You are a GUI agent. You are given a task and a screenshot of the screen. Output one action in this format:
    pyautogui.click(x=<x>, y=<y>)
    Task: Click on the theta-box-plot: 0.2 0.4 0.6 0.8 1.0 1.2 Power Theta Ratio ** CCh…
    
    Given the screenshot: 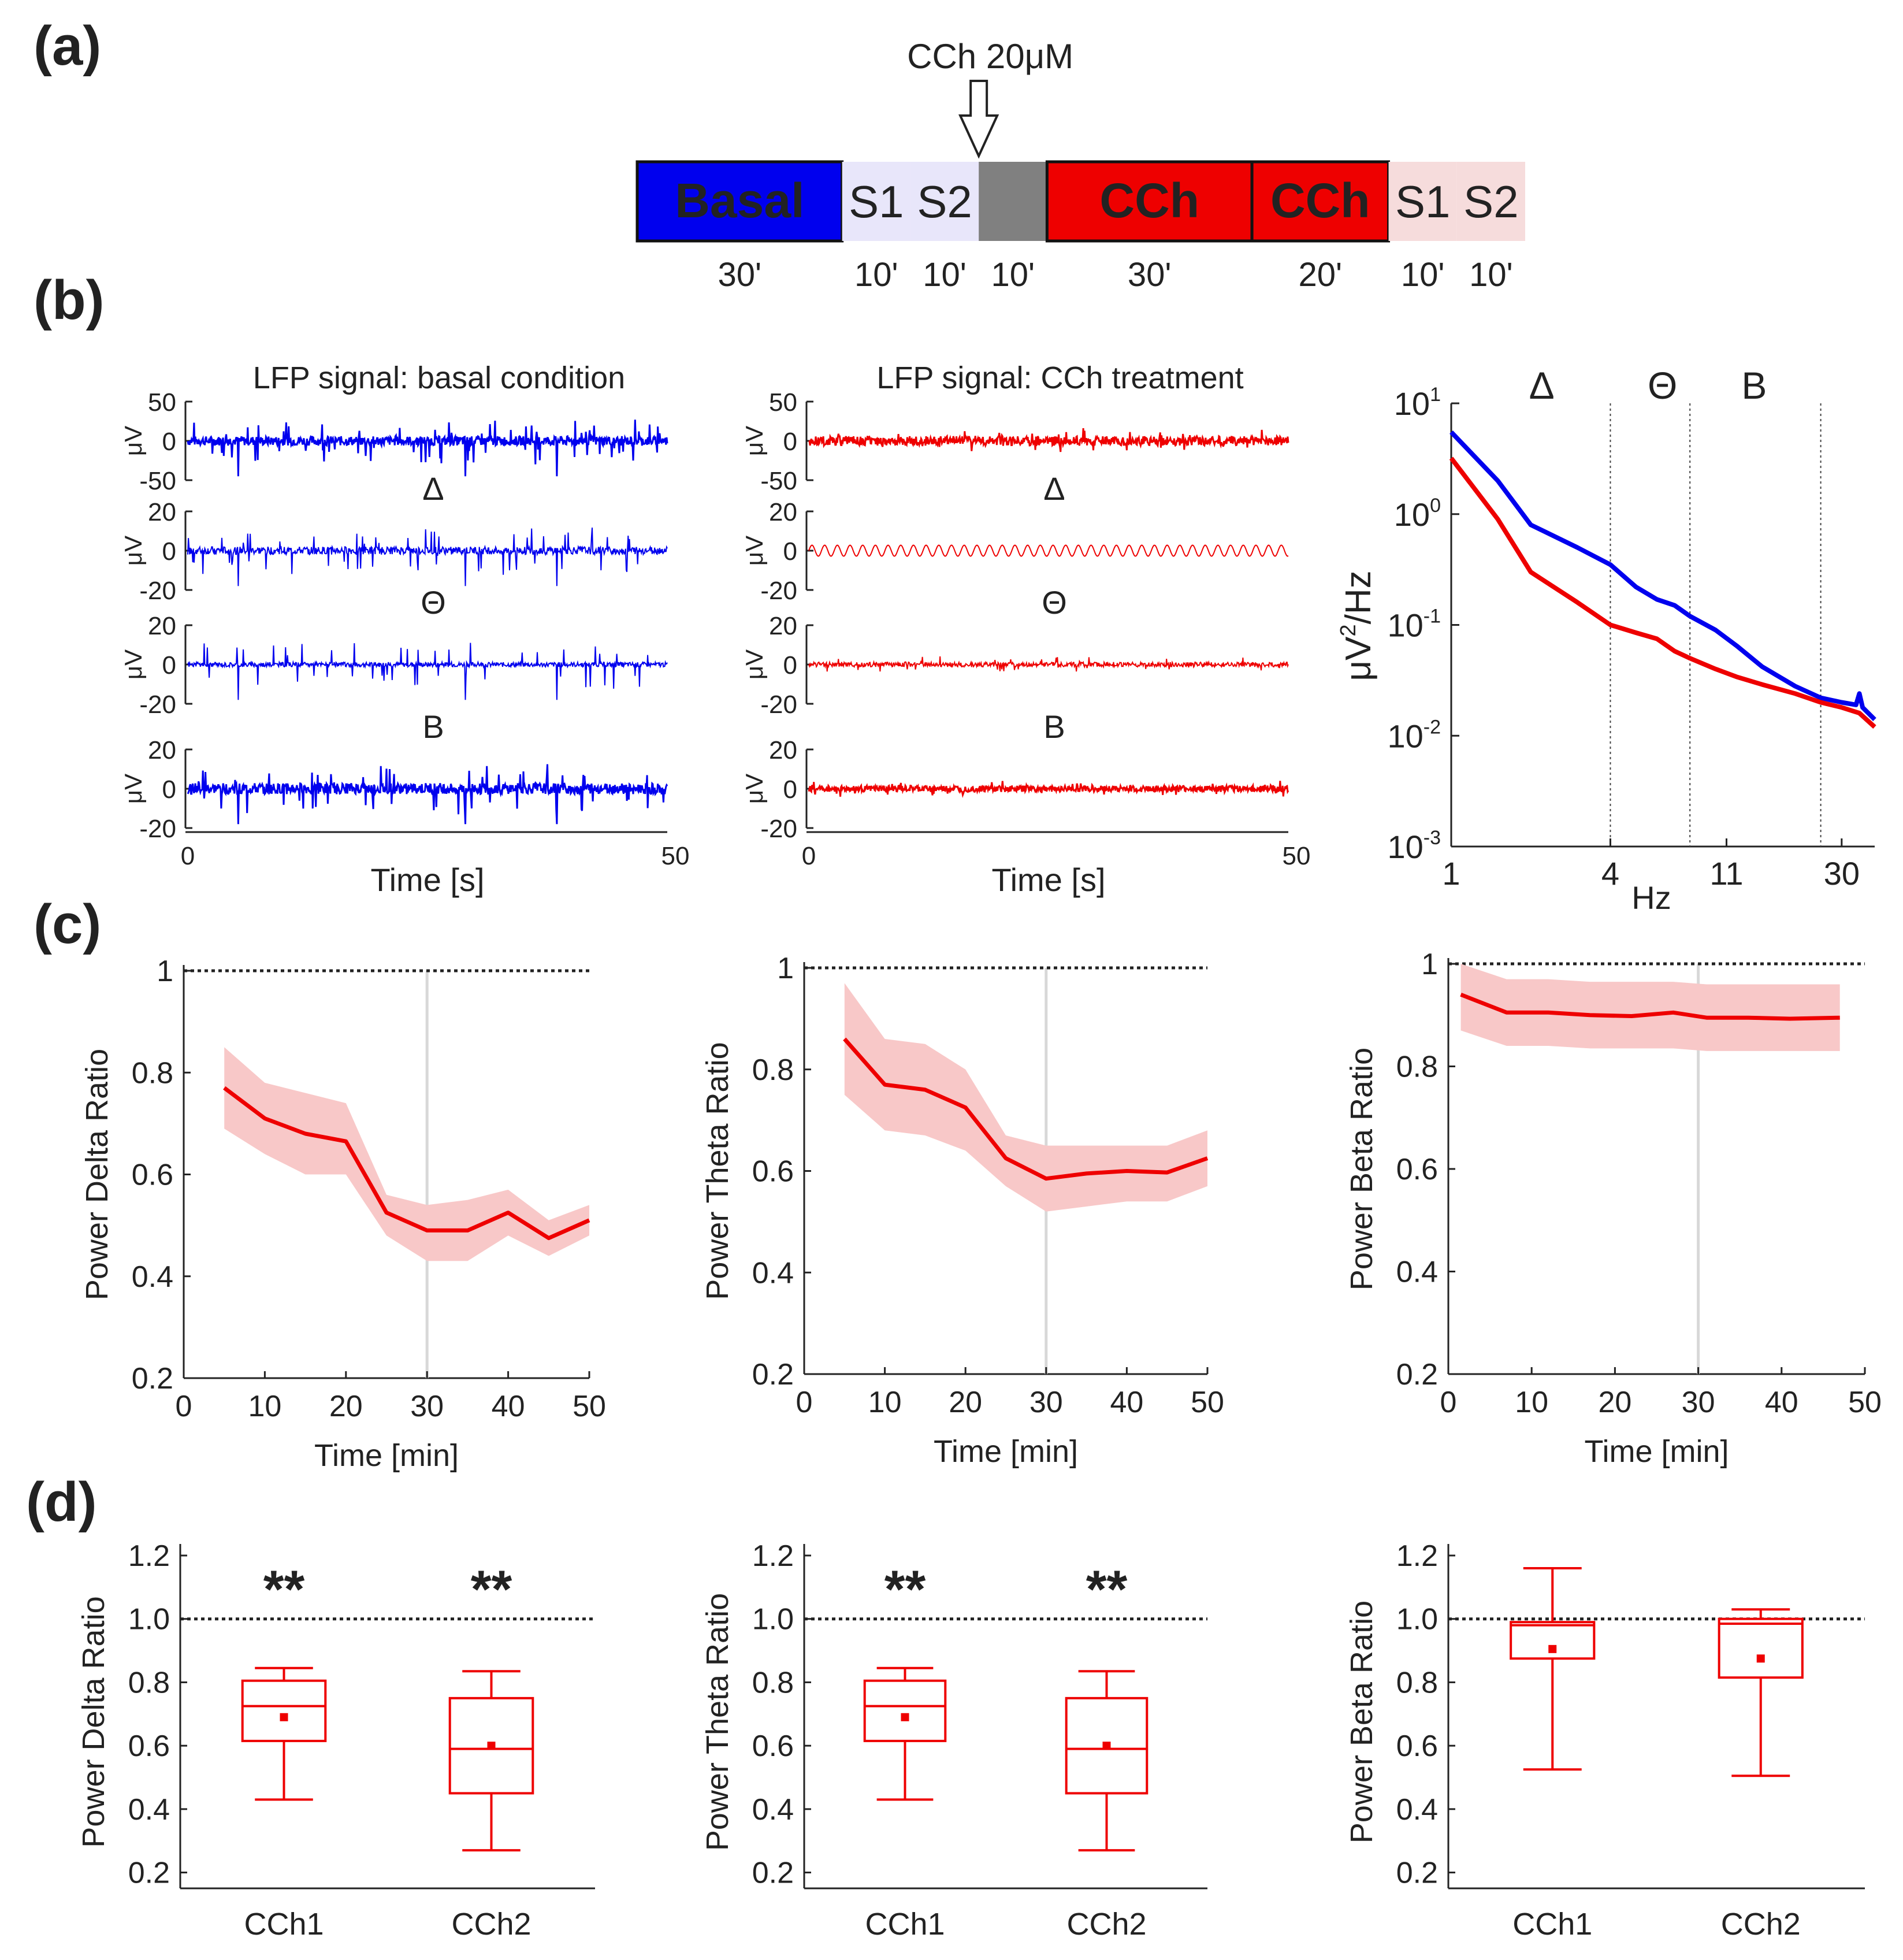 What is the action you would take?
    pyautogui.click(x=953, y=1741)
    